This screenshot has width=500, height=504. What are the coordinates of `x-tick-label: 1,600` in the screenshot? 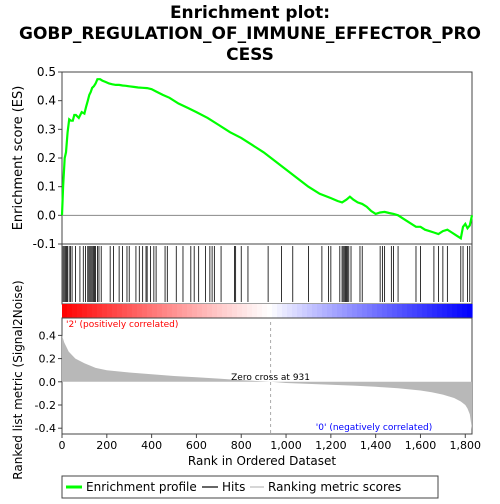 It's located at (421, 445).